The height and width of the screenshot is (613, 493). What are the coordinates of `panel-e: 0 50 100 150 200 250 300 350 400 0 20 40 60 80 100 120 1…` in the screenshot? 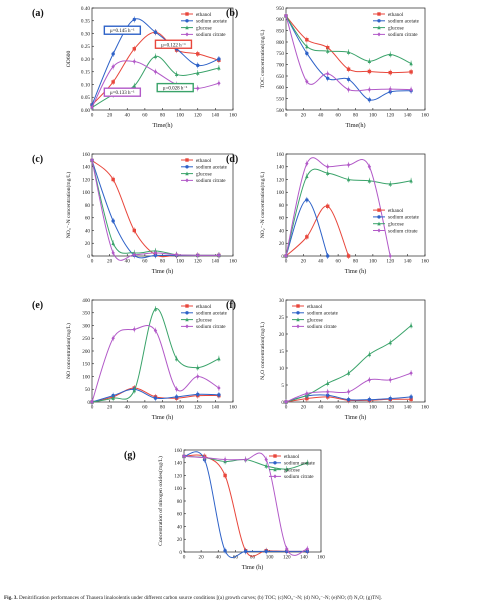 It's located at (134, 358).